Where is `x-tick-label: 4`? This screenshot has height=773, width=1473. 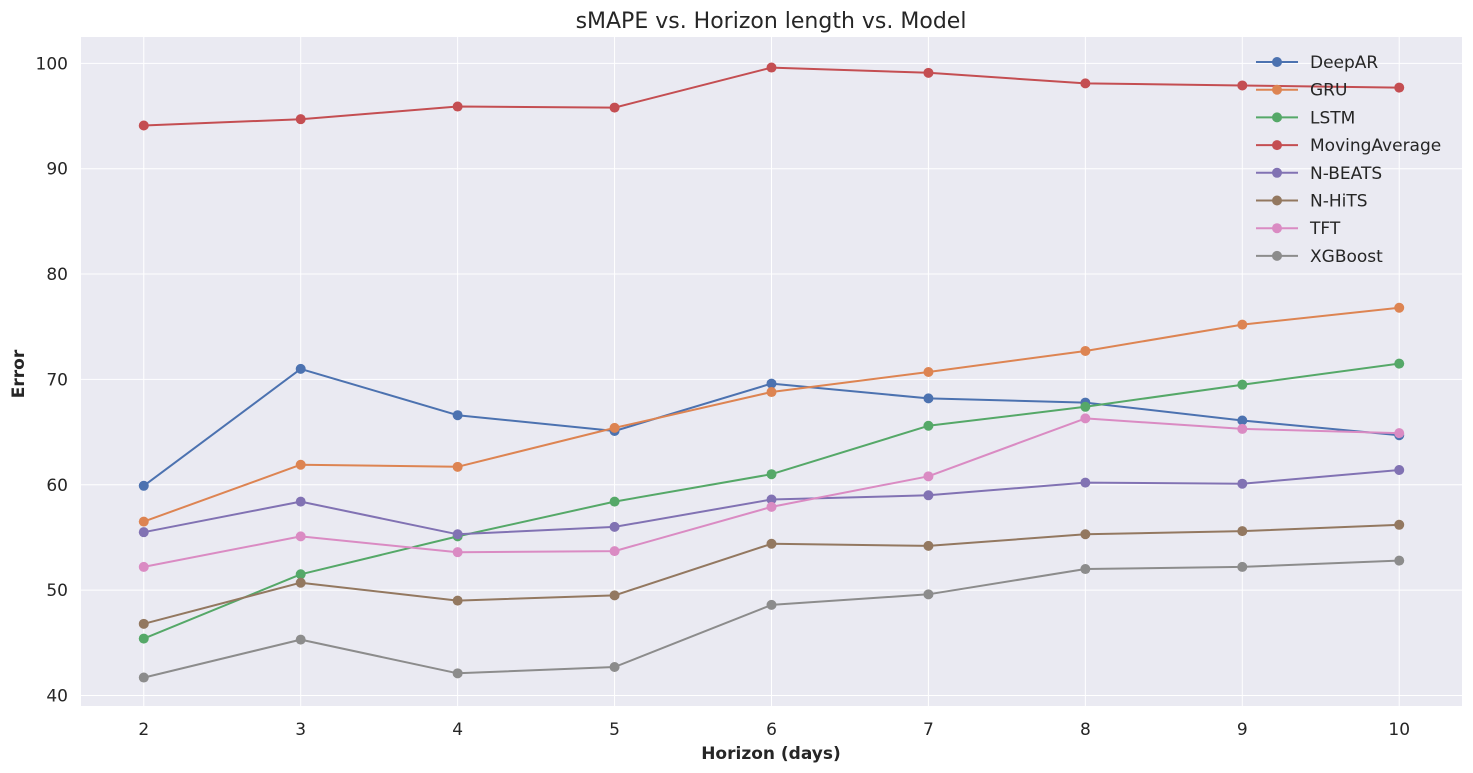
x-tick-label: 4 is located at coordinates (457, 730).